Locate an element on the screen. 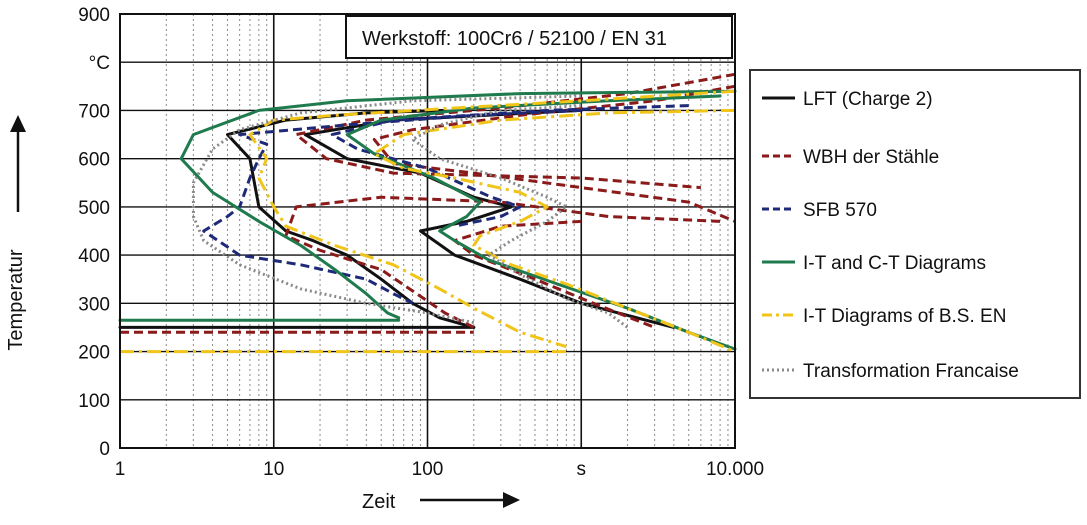 This screenshot has height=525, width=1087. legend-label-1: WBH der Stähle is located at coordinates (871, 157).